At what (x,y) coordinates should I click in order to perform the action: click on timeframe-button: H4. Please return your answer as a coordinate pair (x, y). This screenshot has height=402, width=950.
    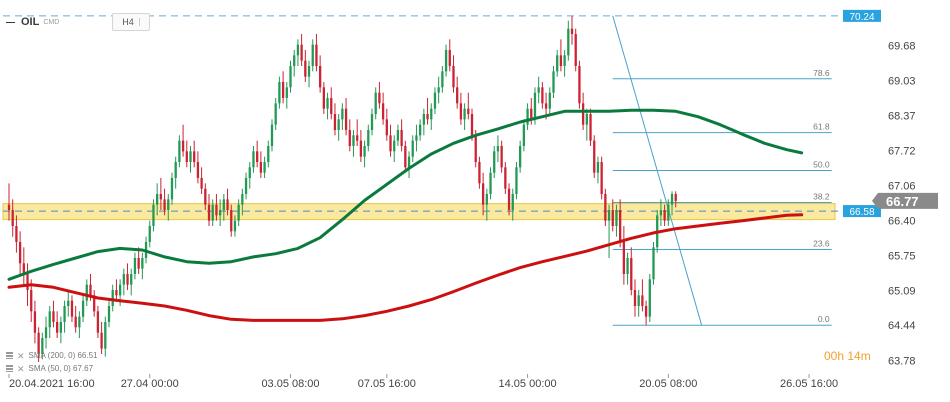
    Looking at the image, I should click on (131, 22).